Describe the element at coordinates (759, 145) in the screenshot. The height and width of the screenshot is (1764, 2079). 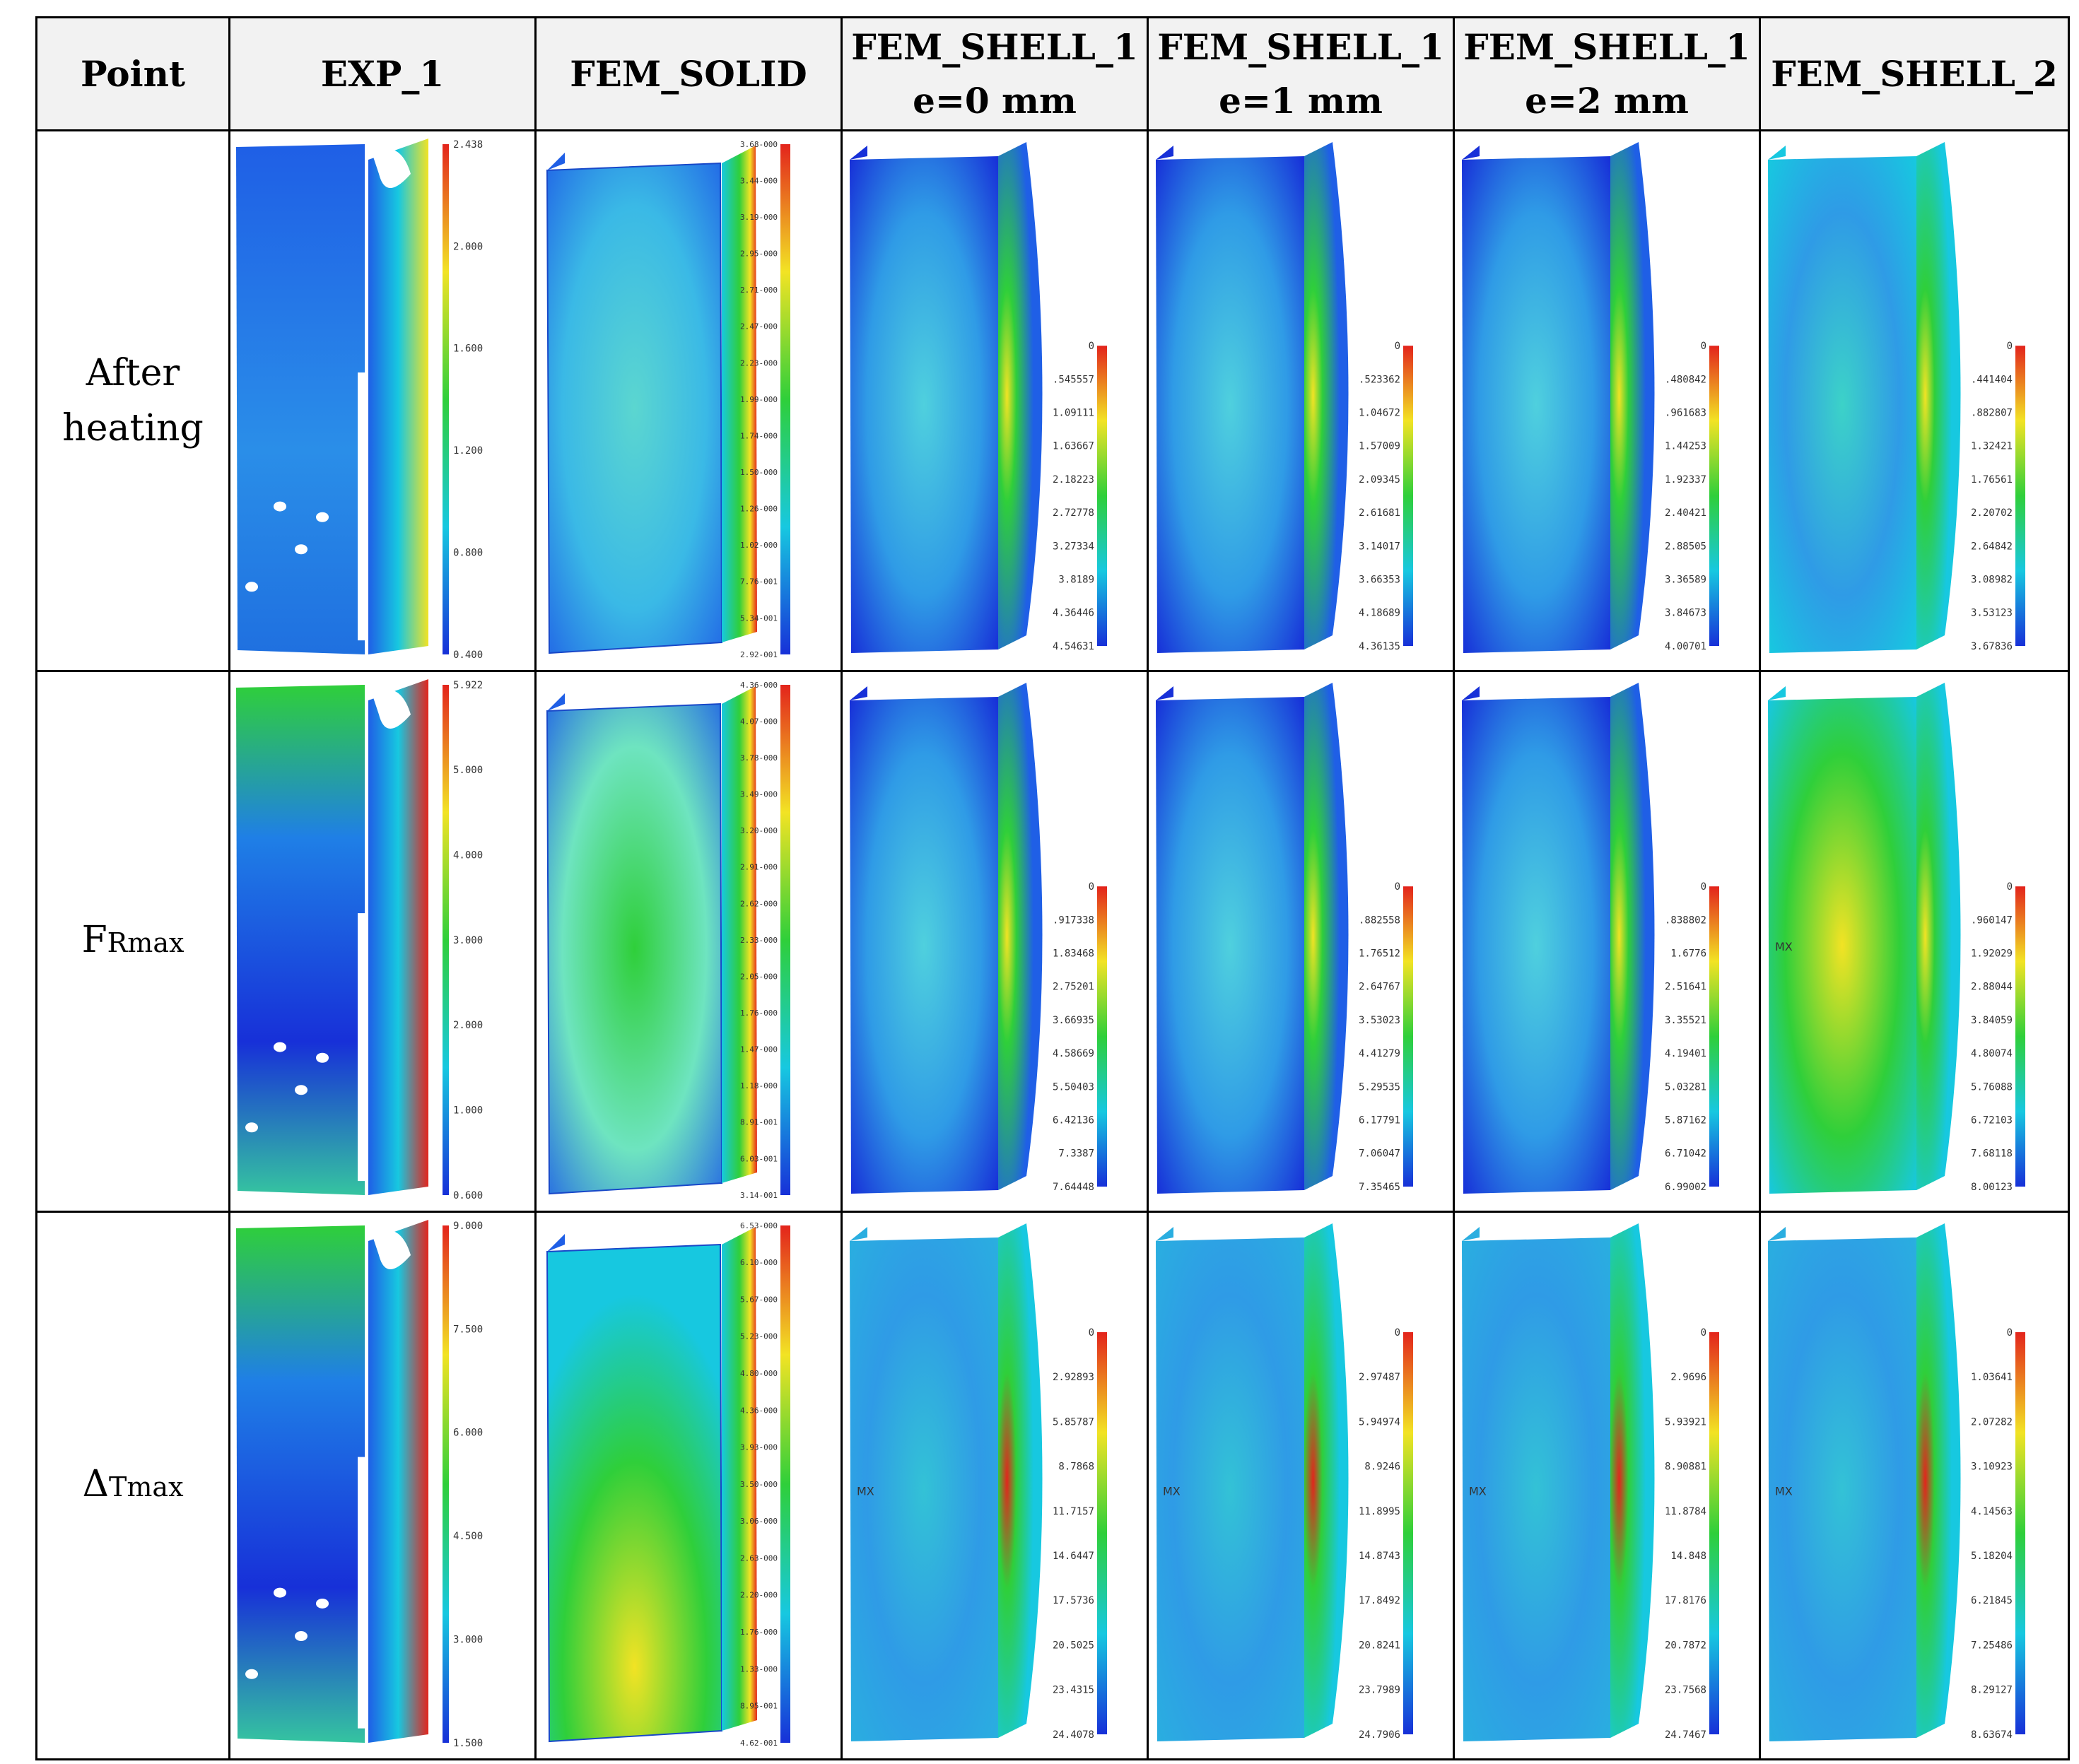
I see `colorbar-tick-label: 3.68-000` at that location.